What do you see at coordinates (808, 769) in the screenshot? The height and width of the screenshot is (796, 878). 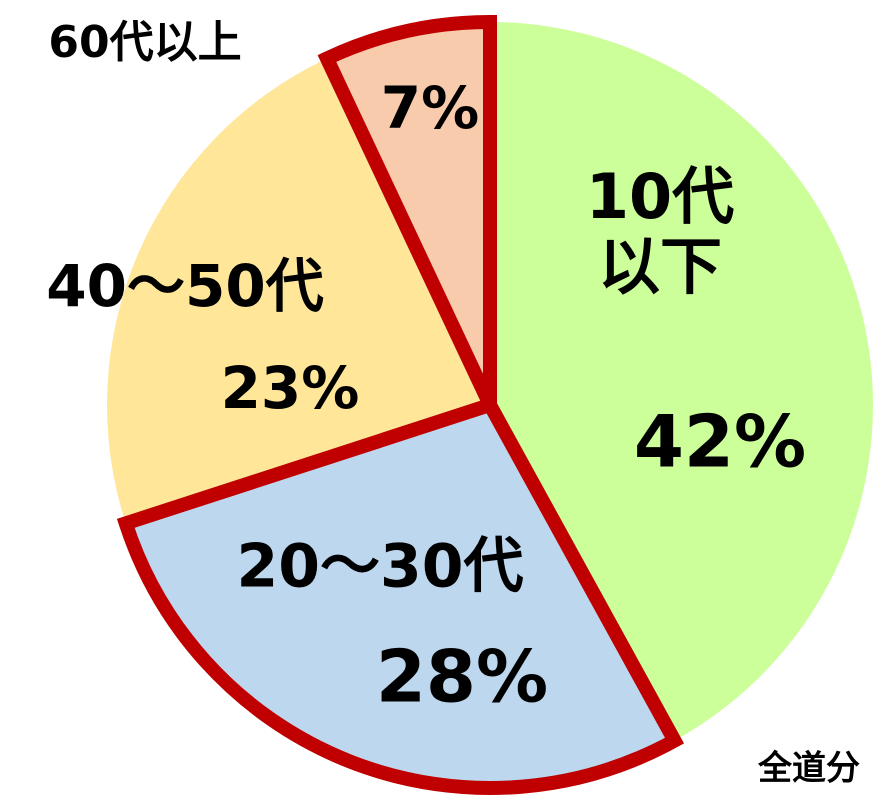 I see `annotation: 全道分` at bounding box center [808, 769].